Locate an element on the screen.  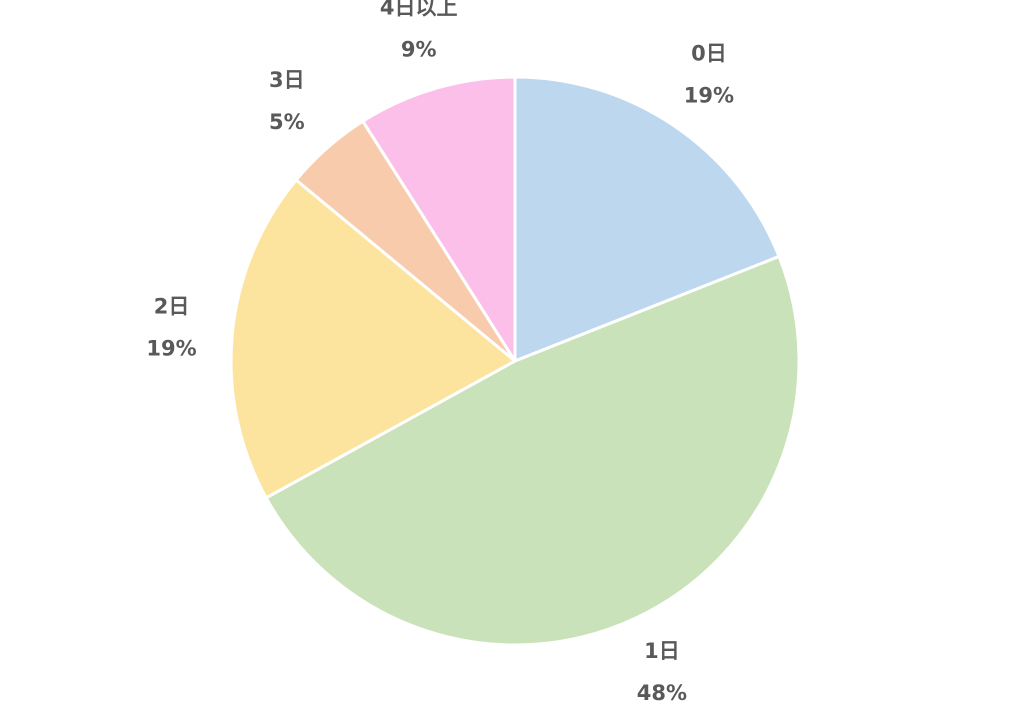
slice-value-label: 5% is located at coordinates (287, 122).